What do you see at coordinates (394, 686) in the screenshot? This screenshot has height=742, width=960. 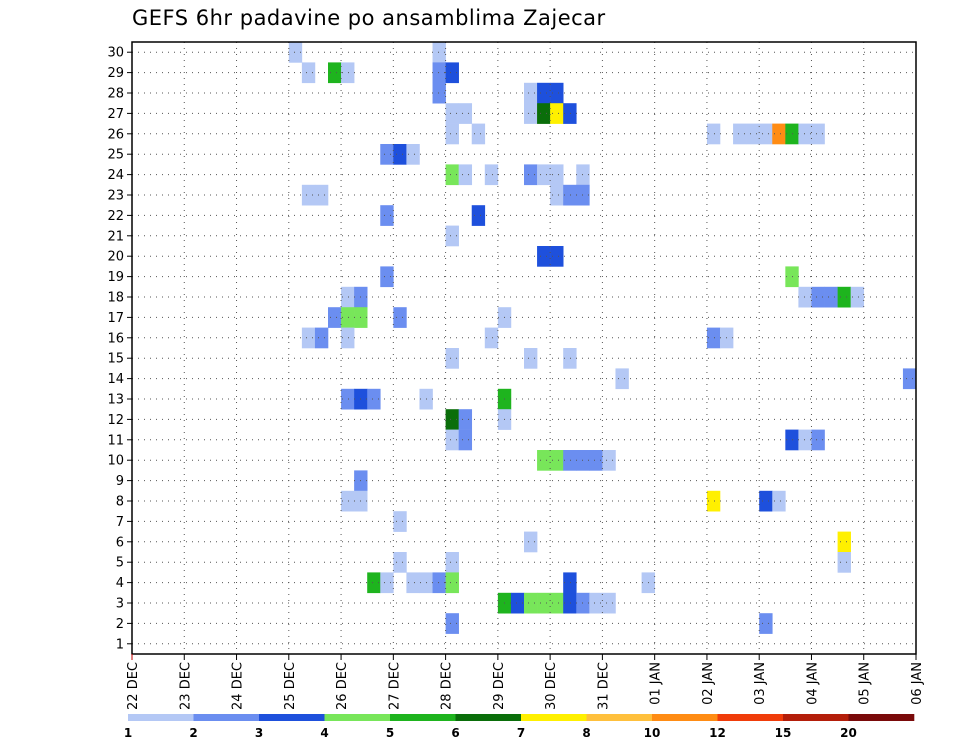 I see `x-tick-label: 27 DEC` at bounding box center [394, 686].